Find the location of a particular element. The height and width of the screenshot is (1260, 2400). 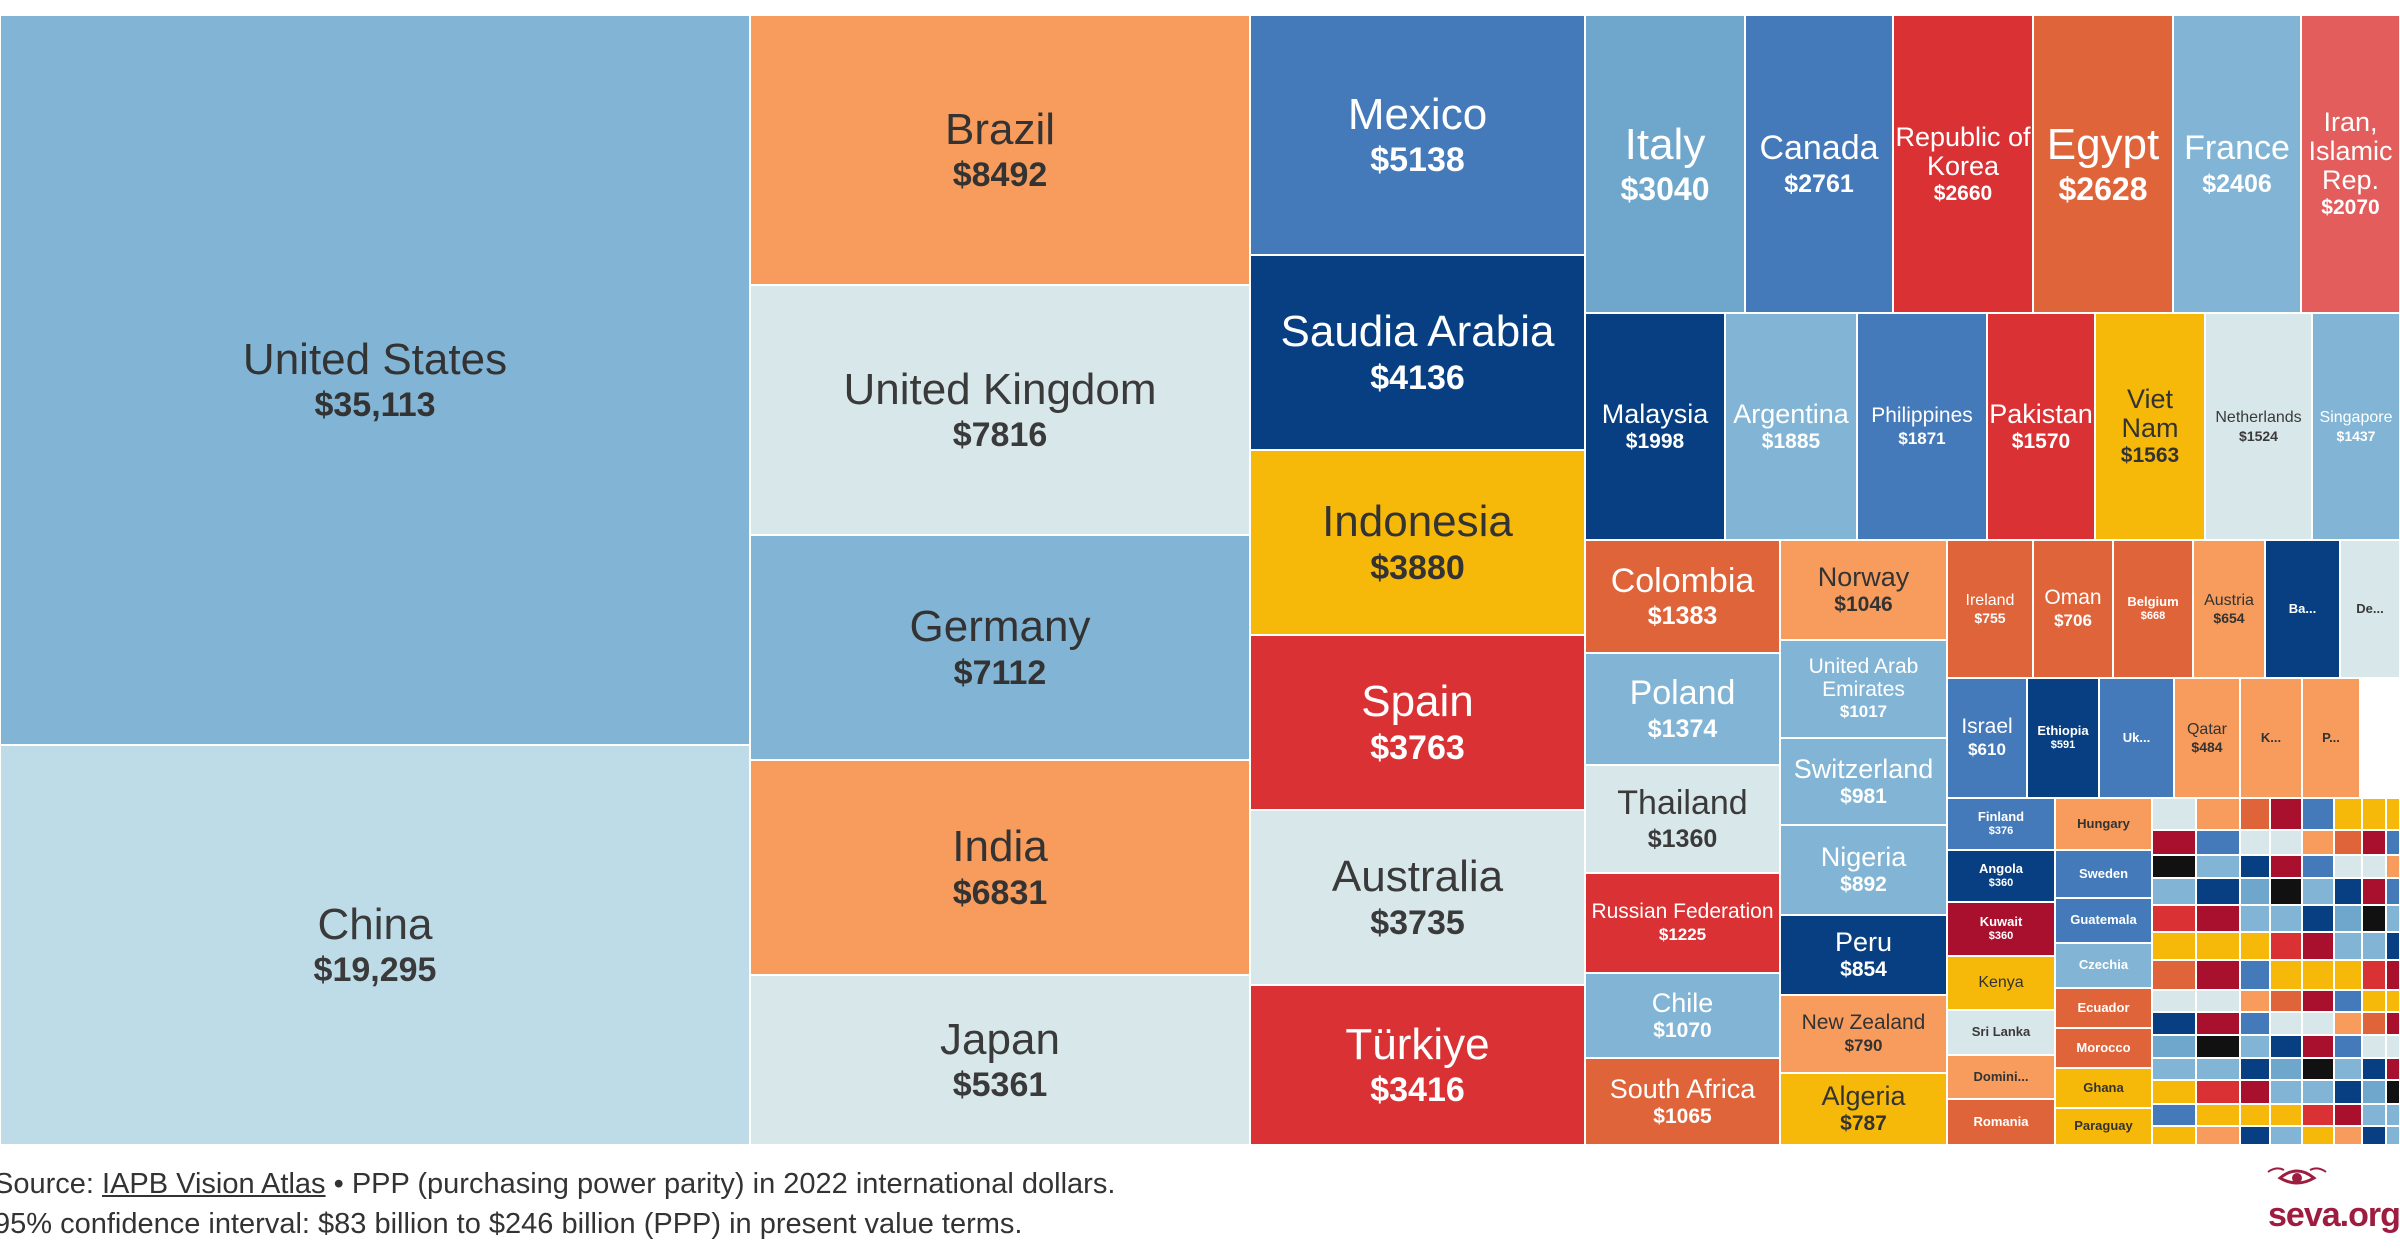

treemap-tile-peru: Peru $854 is located at coordinates (1863, 955).